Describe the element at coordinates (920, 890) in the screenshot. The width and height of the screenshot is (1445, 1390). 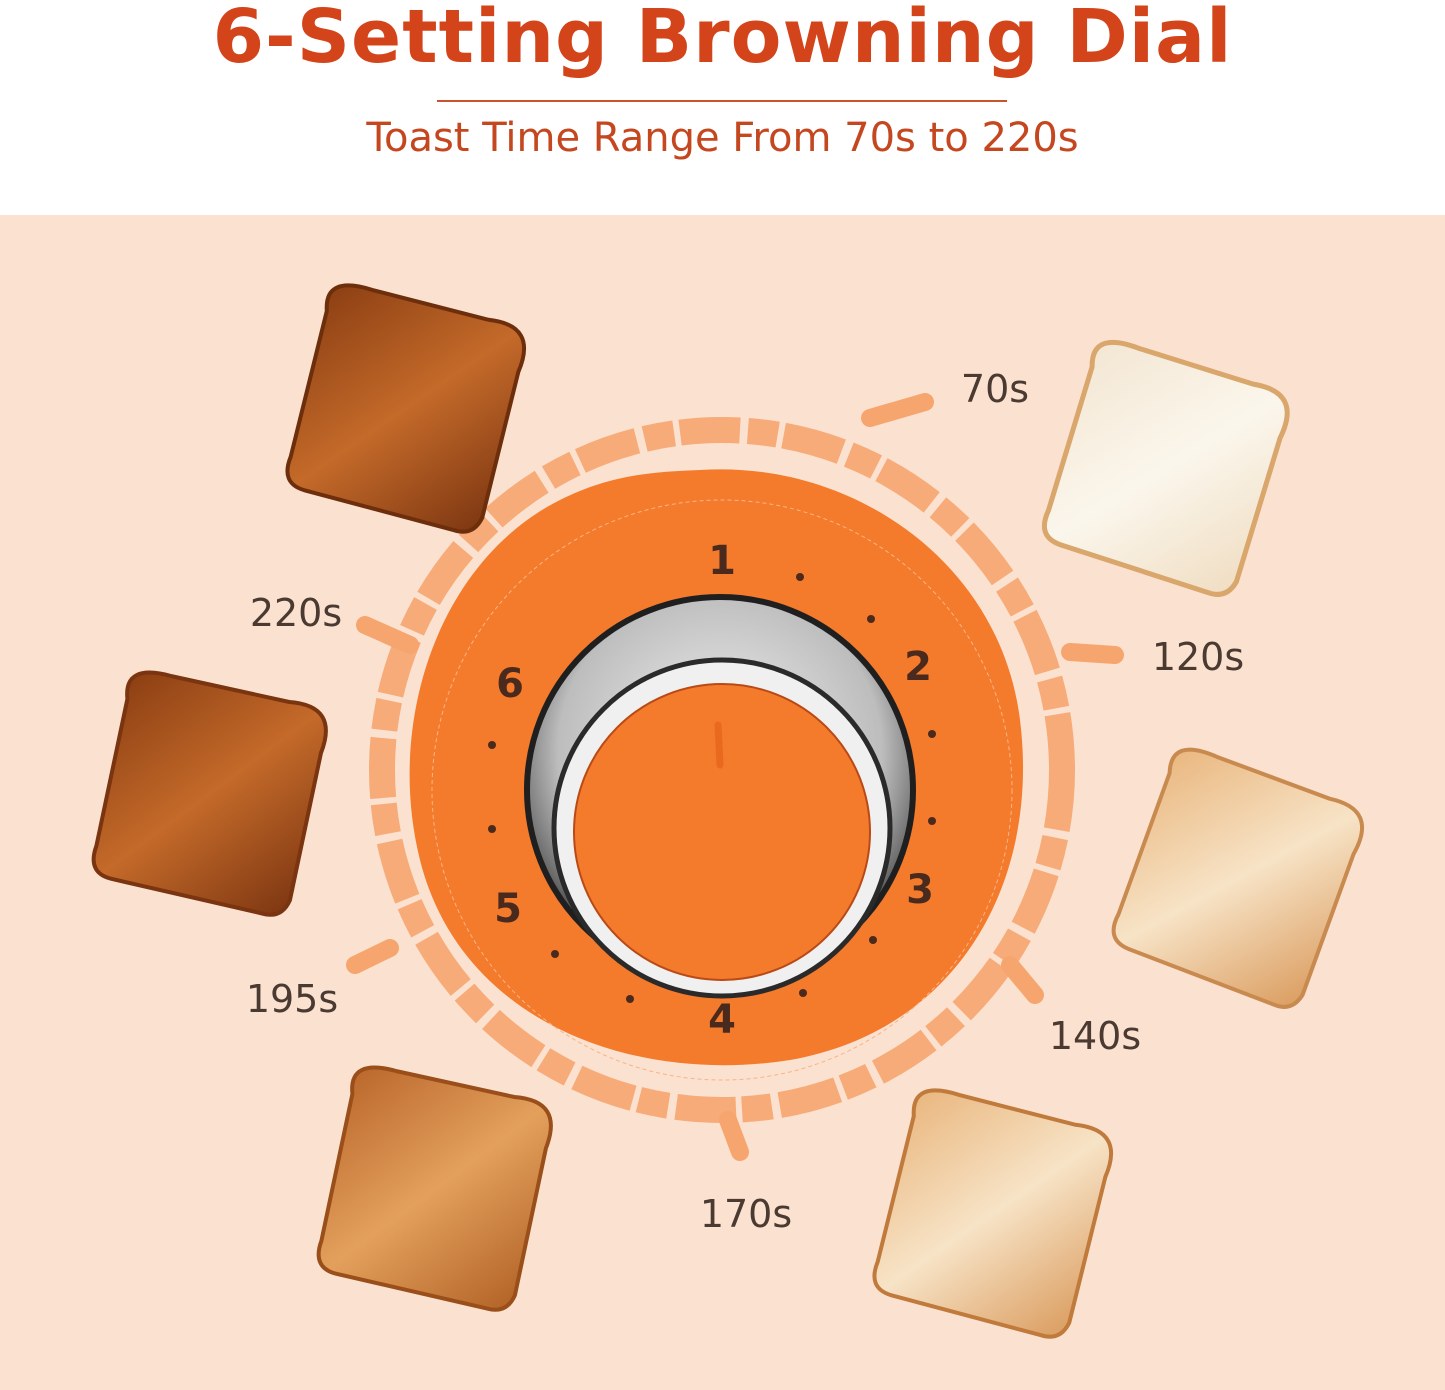
I see `setting-3: 3` at that location.